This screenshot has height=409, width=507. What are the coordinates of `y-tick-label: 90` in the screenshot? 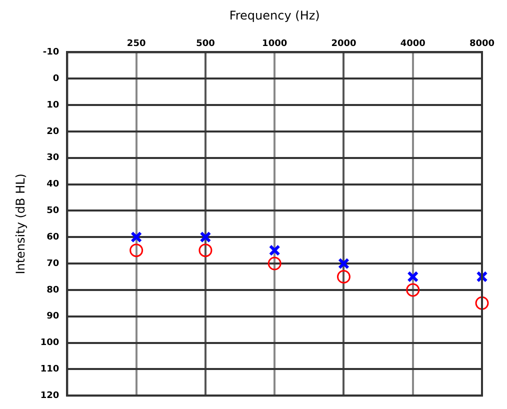 It's located at (53, 317).